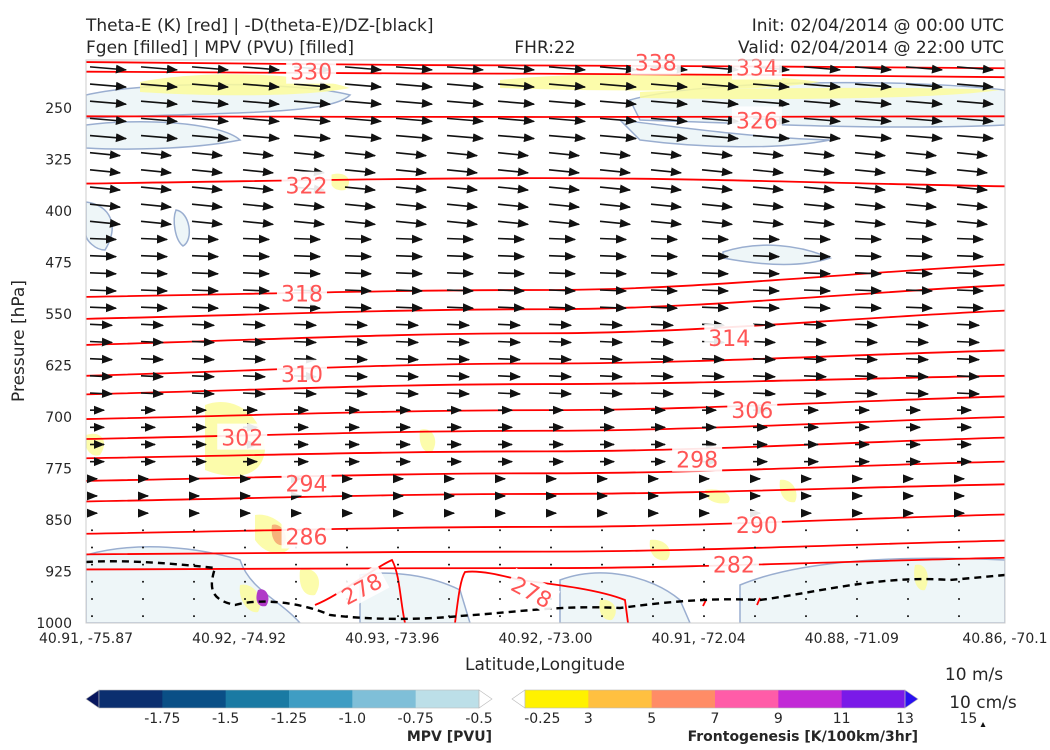  What do you see at coordinates (352, 719) in the screenshot?
I see `colorbar-tick-label: -1.0` at bounding box center [352, 719].